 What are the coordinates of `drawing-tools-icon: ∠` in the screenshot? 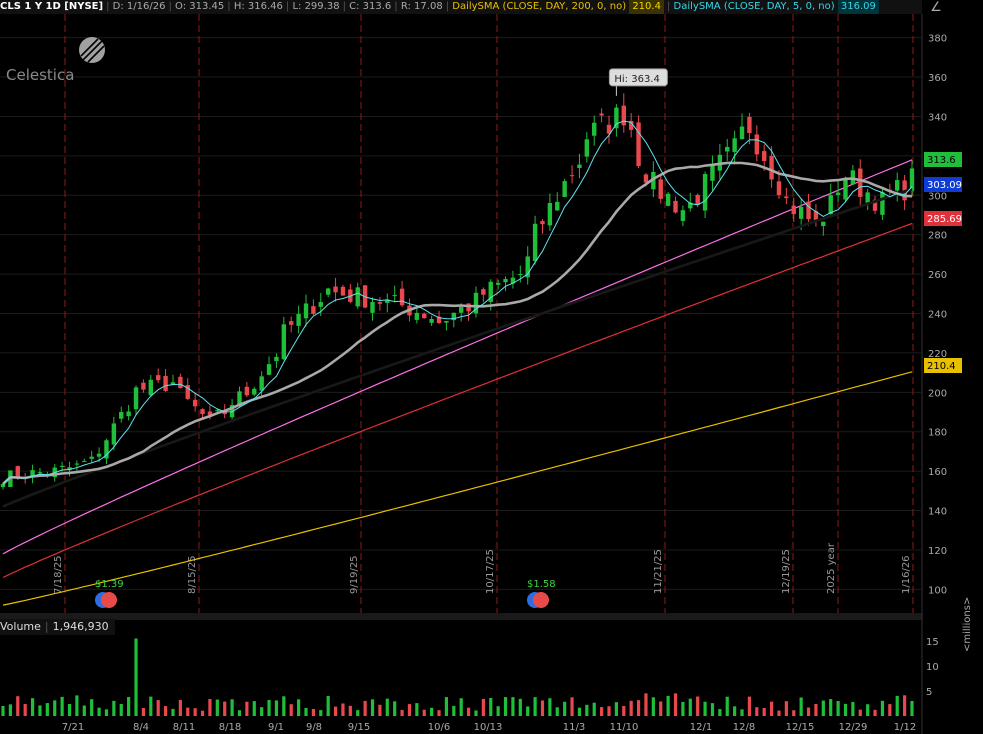 It's located at (936, 7).